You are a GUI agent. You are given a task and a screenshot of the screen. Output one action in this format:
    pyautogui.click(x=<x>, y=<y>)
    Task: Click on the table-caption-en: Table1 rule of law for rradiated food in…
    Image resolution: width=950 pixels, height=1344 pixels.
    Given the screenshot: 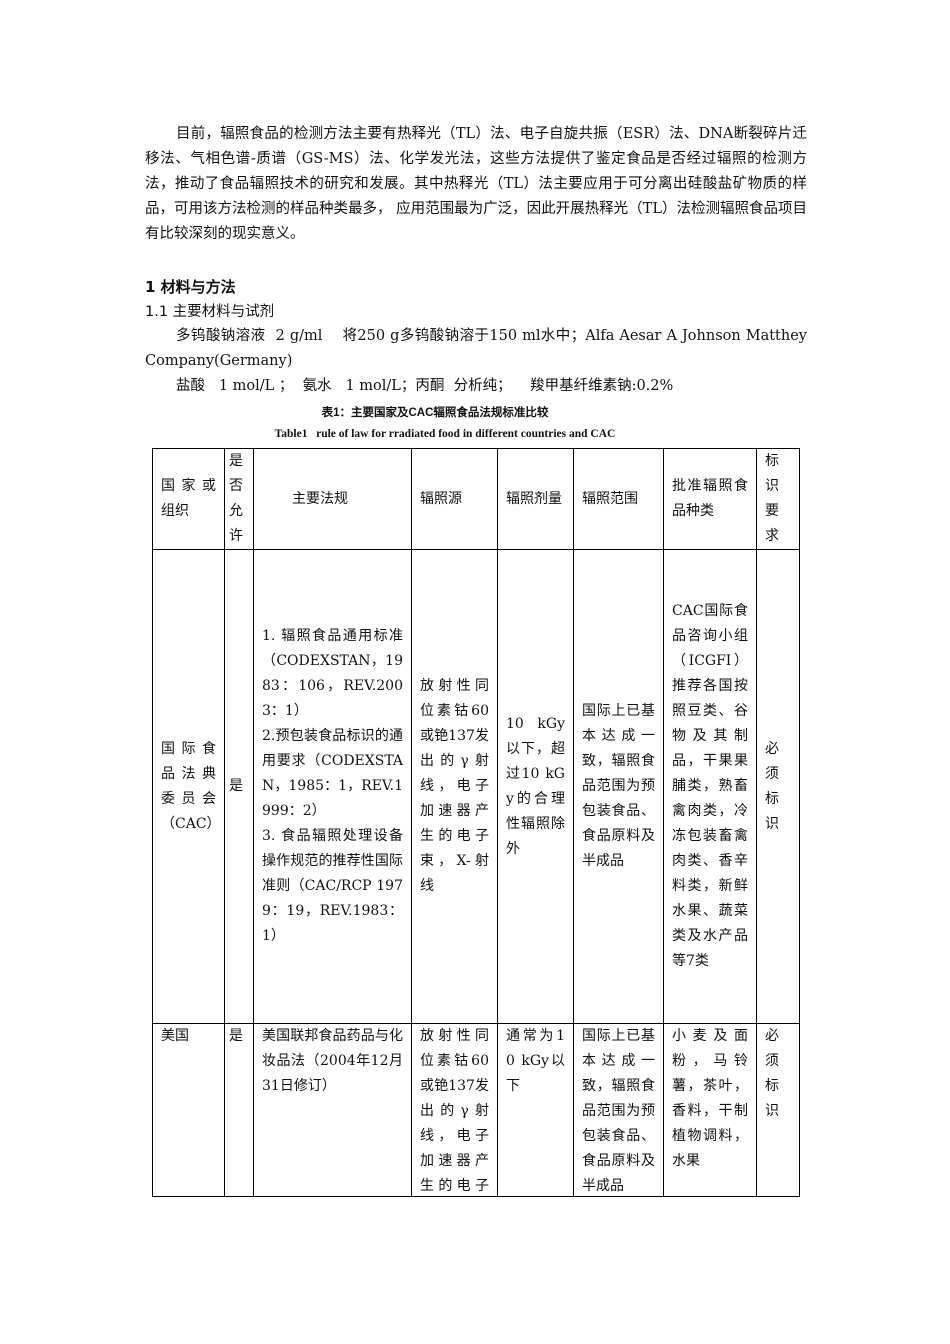 What is the action you would take?
    pyautogui.click(x=445, y=434)
    